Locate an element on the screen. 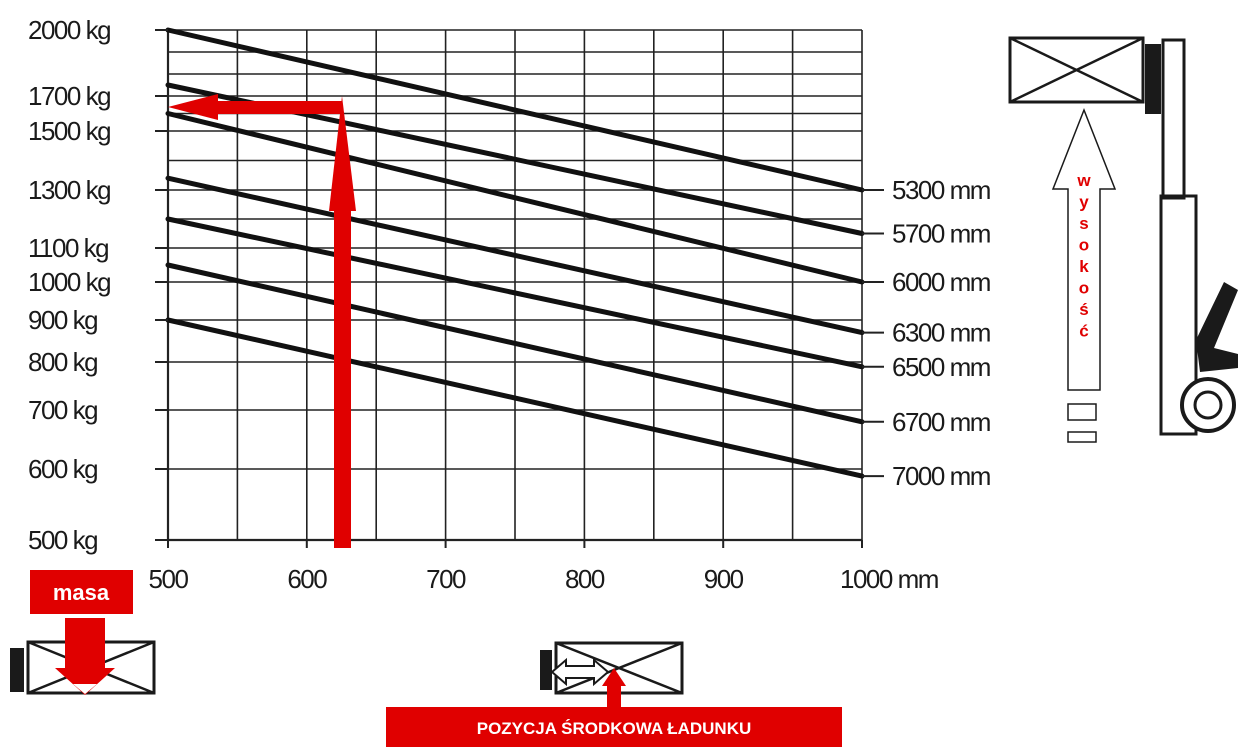 This screenshot has width=1240, height=747. center-load-icon: POZYCJA ŚRODKOWA ŁADUNKU is located at coordinates (614, 694).